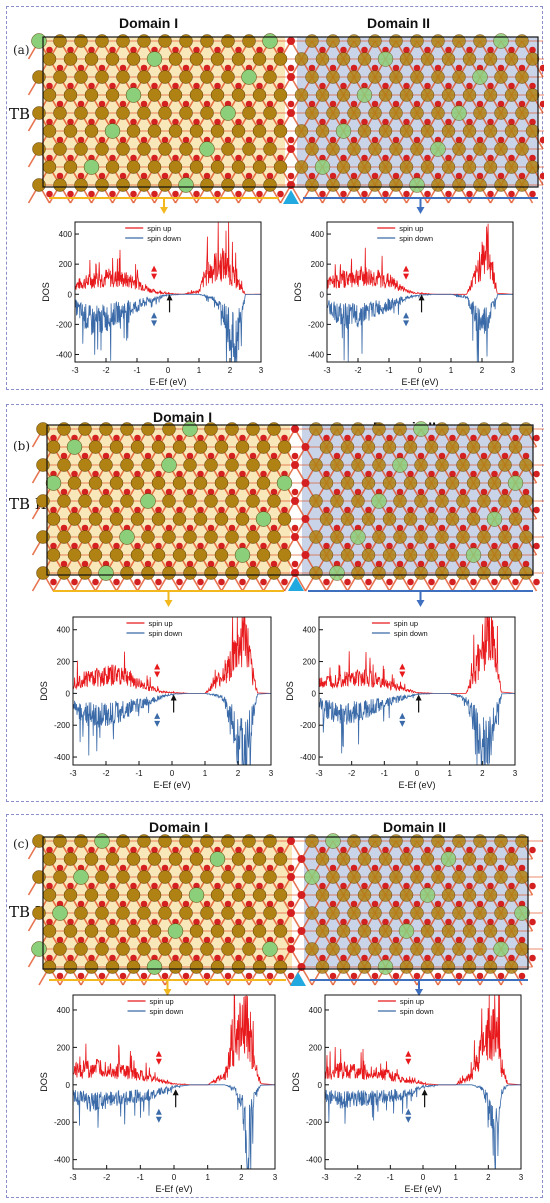 The image size is (550, 1203). Describe the element at coordinates (158, 1119) in the screenshot. I see `spin-down-arrow-icon` at that location.